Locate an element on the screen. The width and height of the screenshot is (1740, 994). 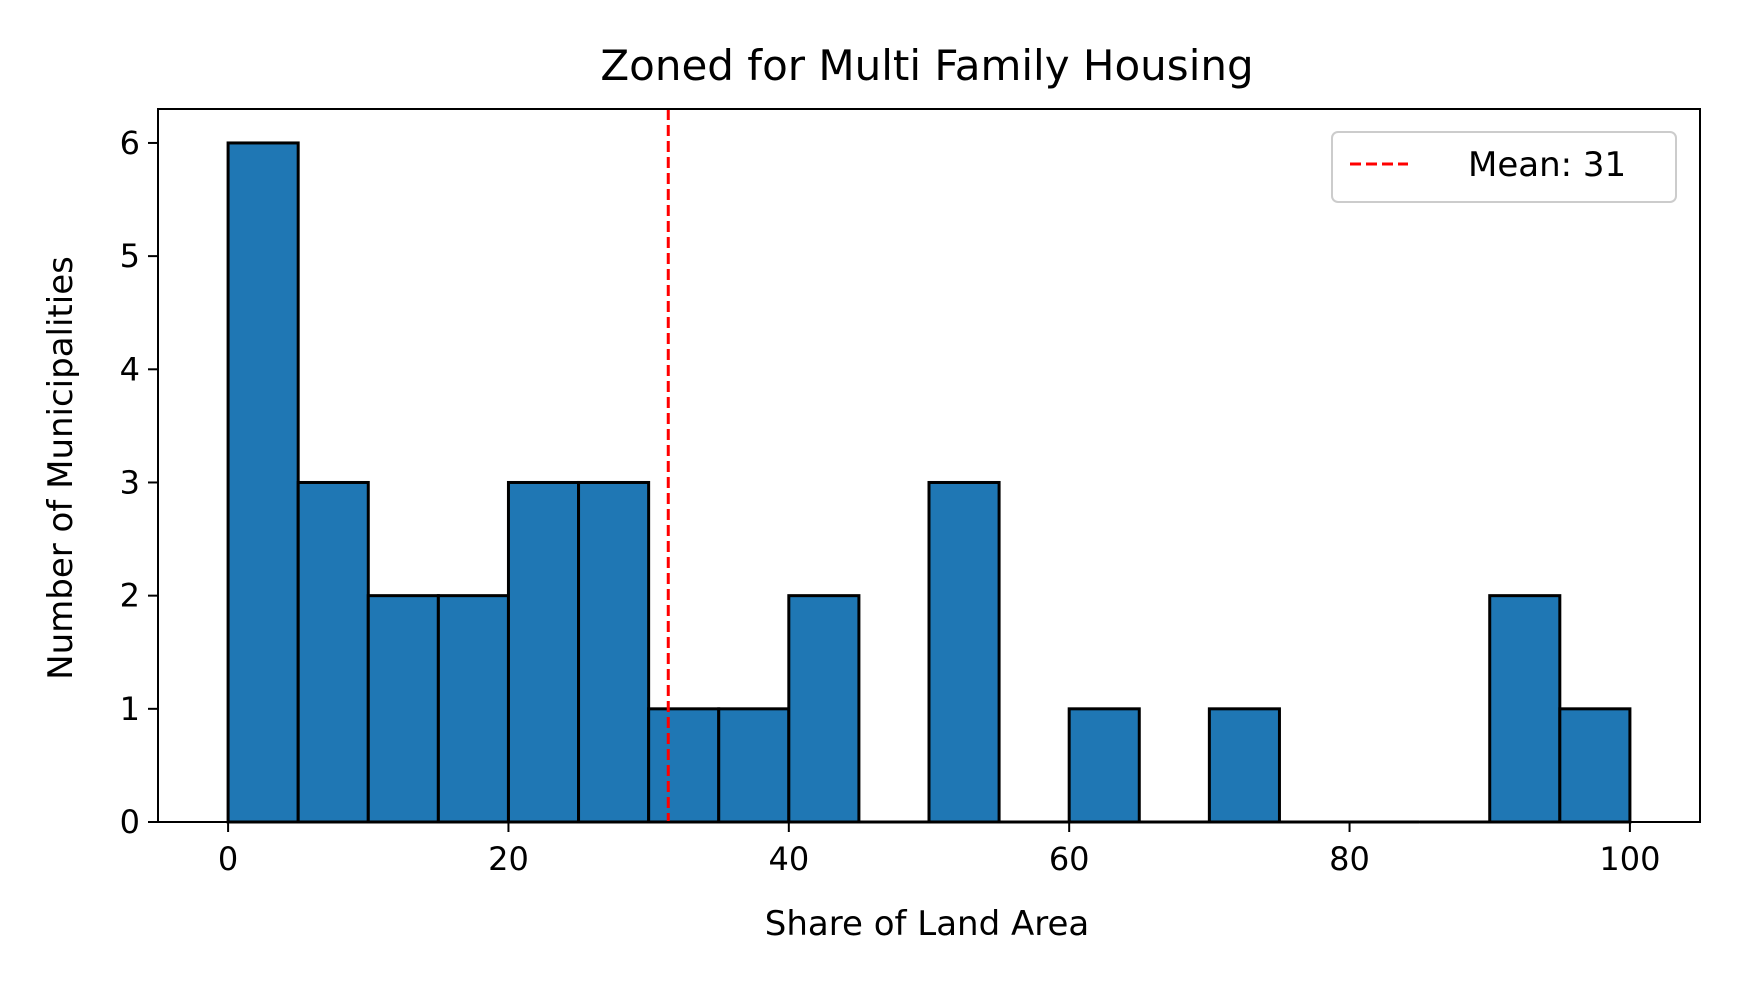
x-axis-label: Share of Land Area is located at coordinates (927, 924).